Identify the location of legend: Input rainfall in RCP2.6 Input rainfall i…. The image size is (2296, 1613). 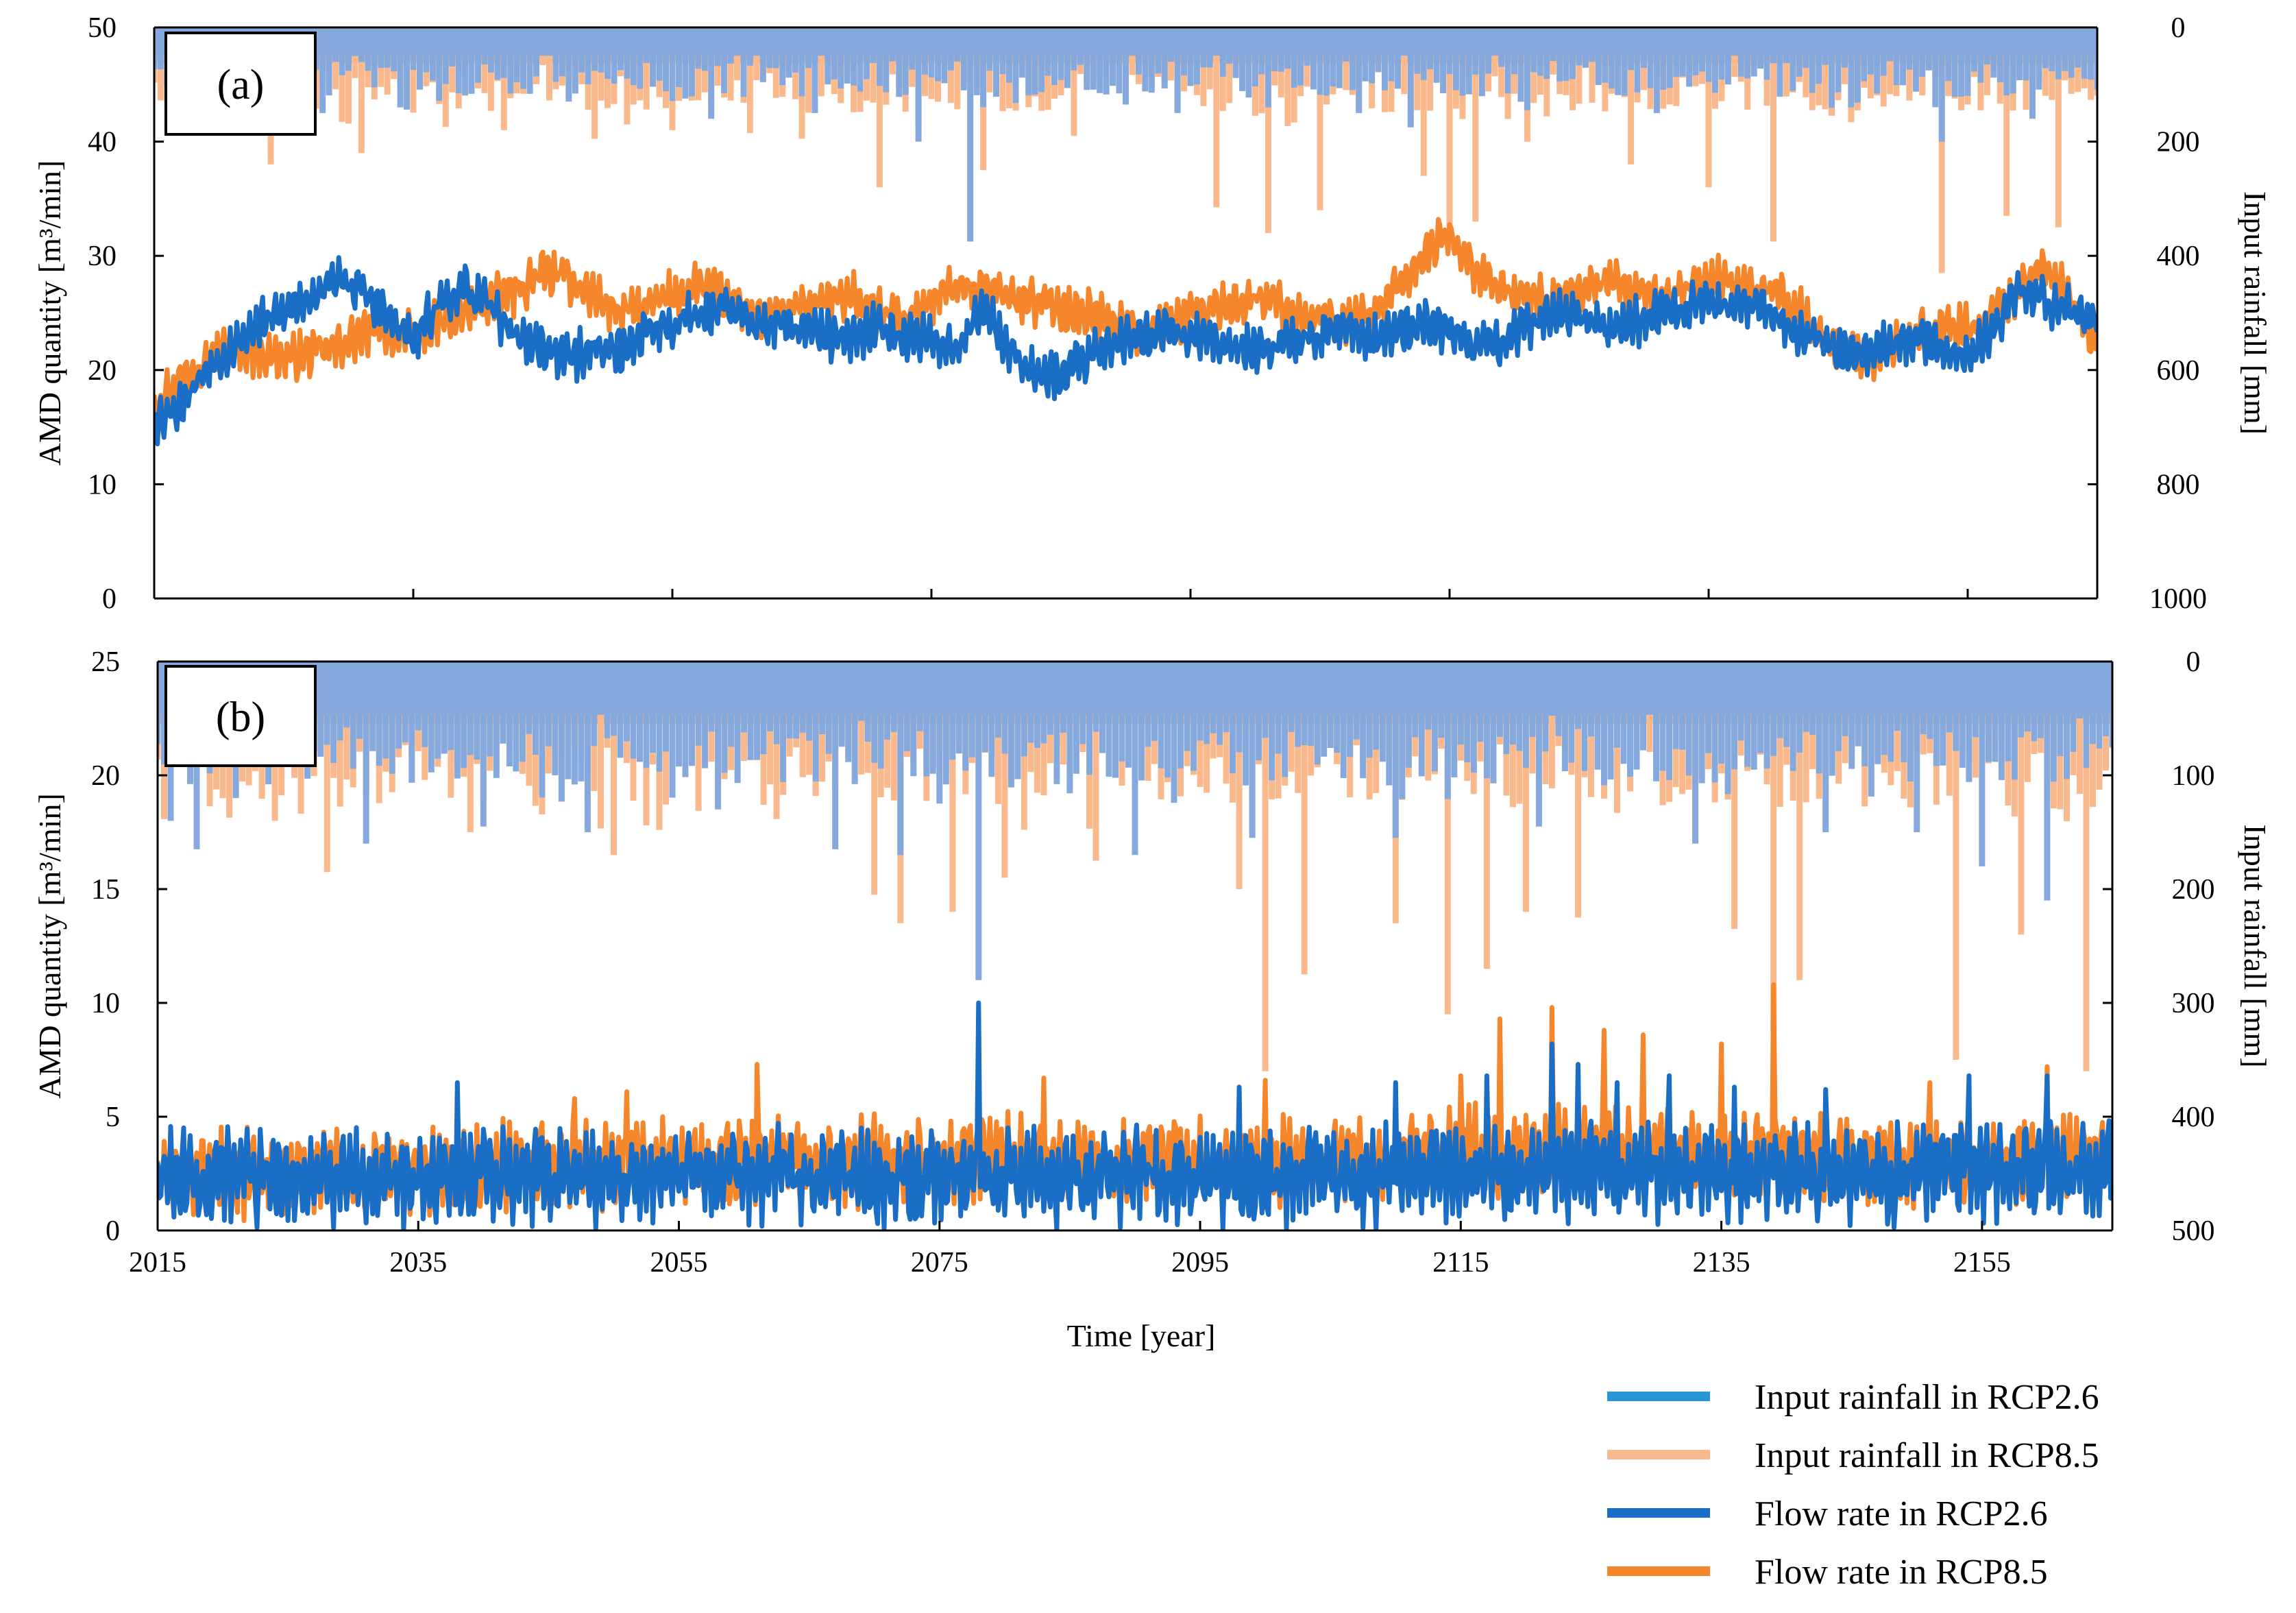
(1853, 1485).